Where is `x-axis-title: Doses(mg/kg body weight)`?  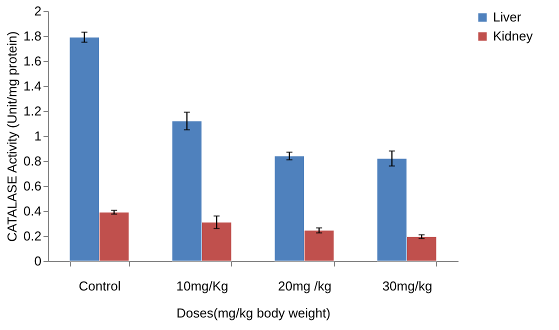
x-axis-title: Doses(mg/kg body weight) is located at coordinates (253, 313).